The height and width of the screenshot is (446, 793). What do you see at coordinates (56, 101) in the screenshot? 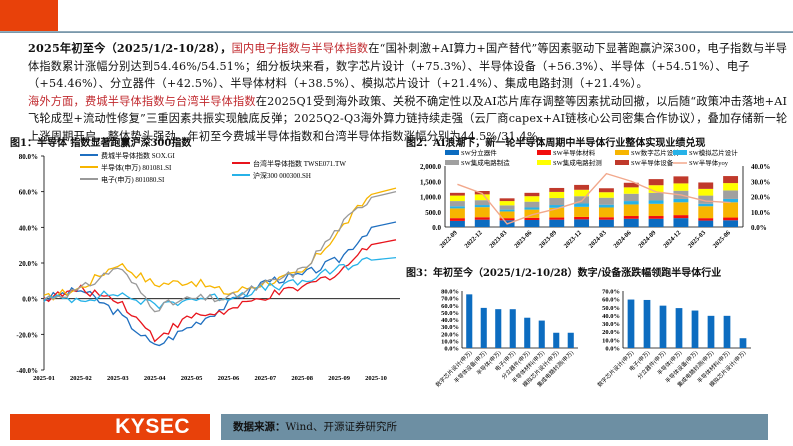
I see `overseas-lead: 海外方面，` at bounding box center [56, 101].